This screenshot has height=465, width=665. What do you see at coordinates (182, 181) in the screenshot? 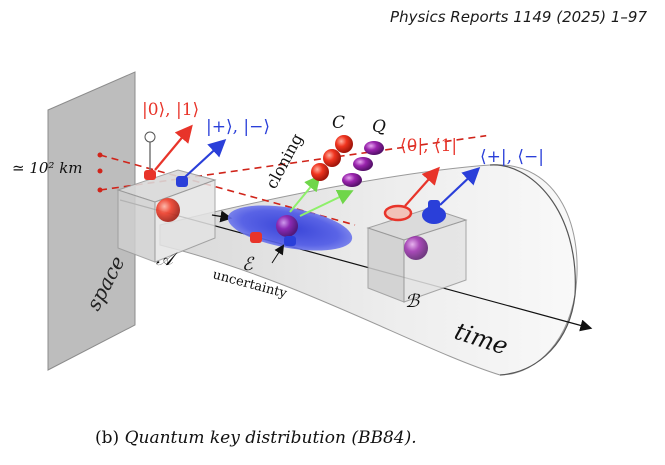
I see `alice-blue-cylinder` at bounding box center [182, 181].